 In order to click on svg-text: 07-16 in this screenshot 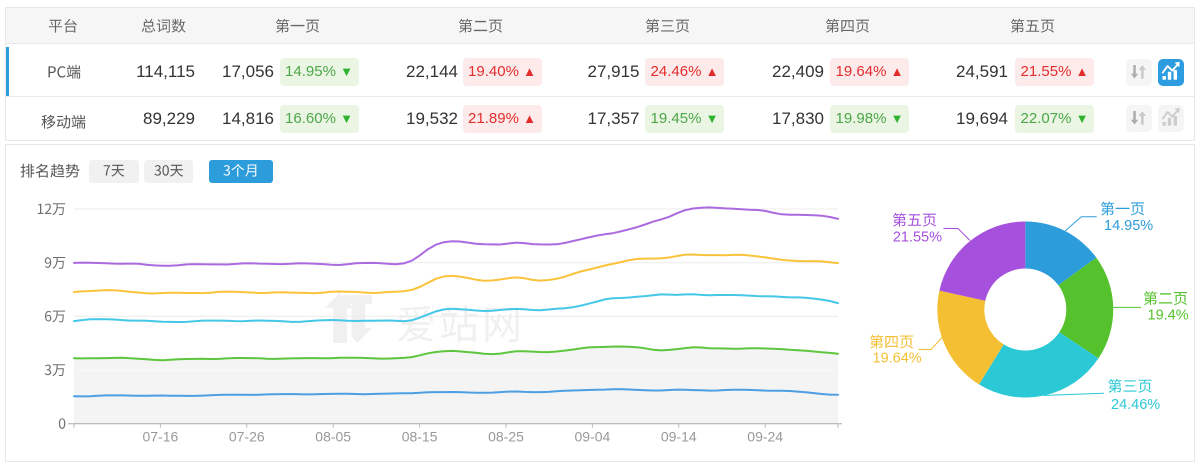, I will do `click(160, 437)`.